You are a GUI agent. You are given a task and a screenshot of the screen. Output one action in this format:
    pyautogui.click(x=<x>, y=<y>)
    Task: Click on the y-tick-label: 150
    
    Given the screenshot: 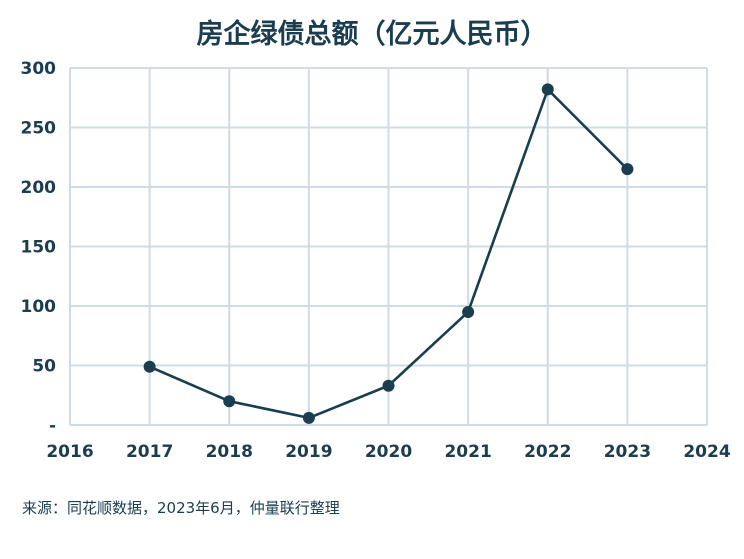 What is the action you would take?
    pyautogui.click(x=39, y=248)
    